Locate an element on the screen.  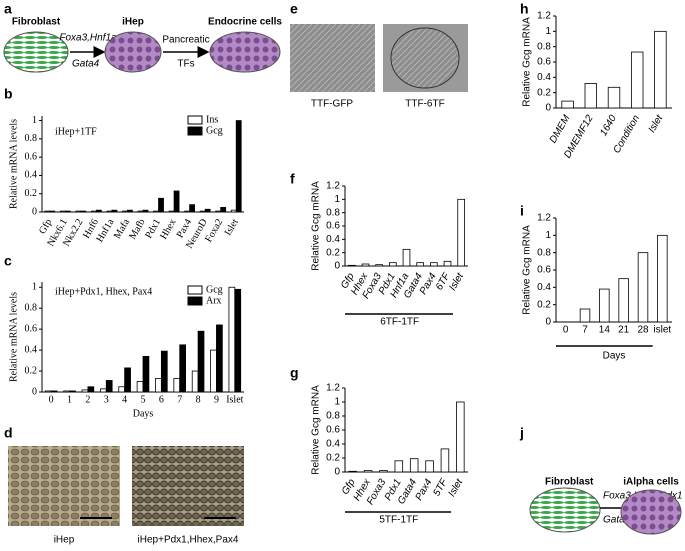
arrow-label: Foxa3,Hnf1a is located at coordinates (88, 38).